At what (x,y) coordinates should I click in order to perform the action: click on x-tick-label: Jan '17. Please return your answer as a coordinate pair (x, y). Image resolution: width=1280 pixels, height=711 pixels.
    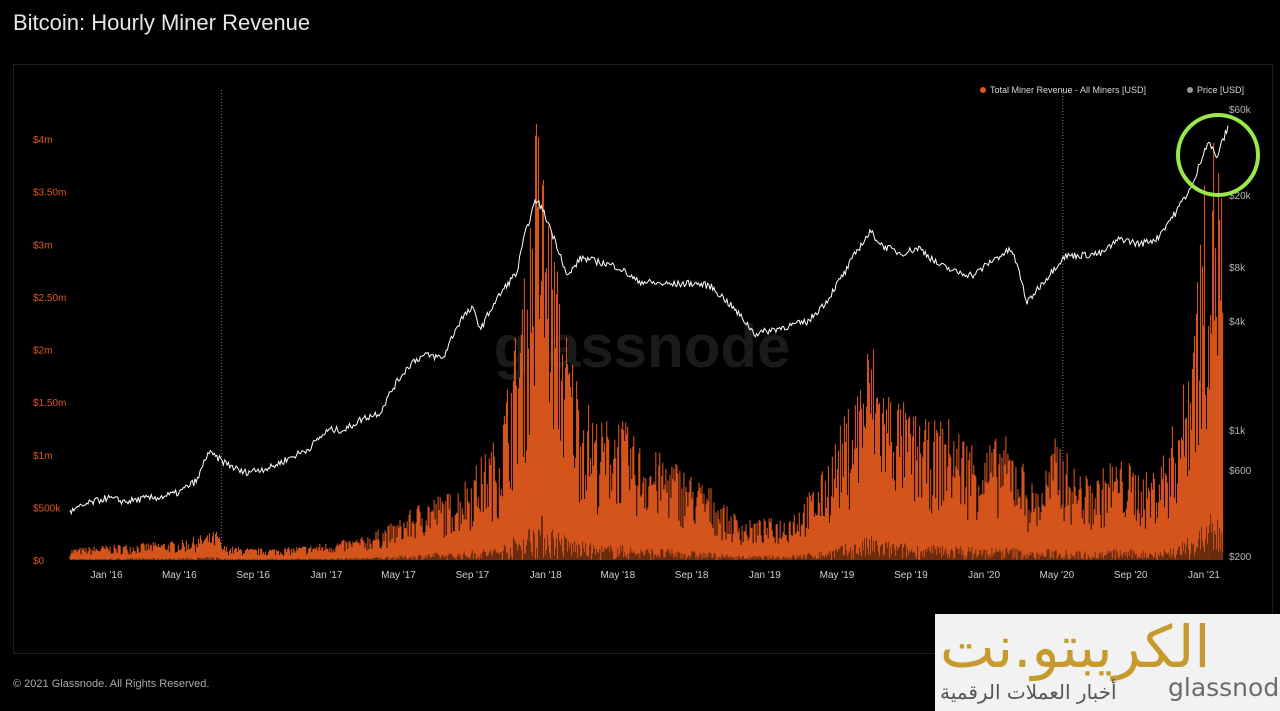
    Looking at the image, I should click on (327, 575).